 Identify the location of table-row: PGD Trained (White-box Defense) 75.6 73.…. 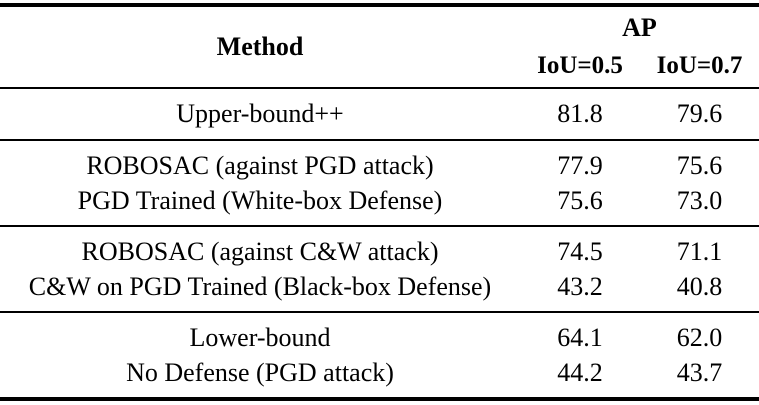
(379, 200).